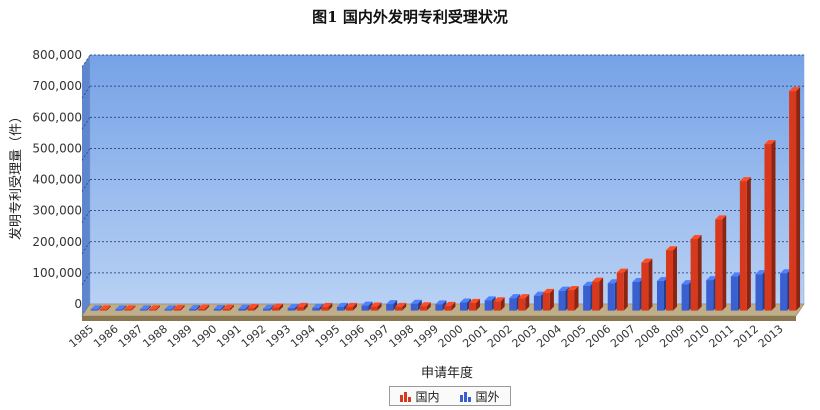 This screenshot has height=410, width=820. I want to click on y-tick-label: 100,000, so click(57, 273).